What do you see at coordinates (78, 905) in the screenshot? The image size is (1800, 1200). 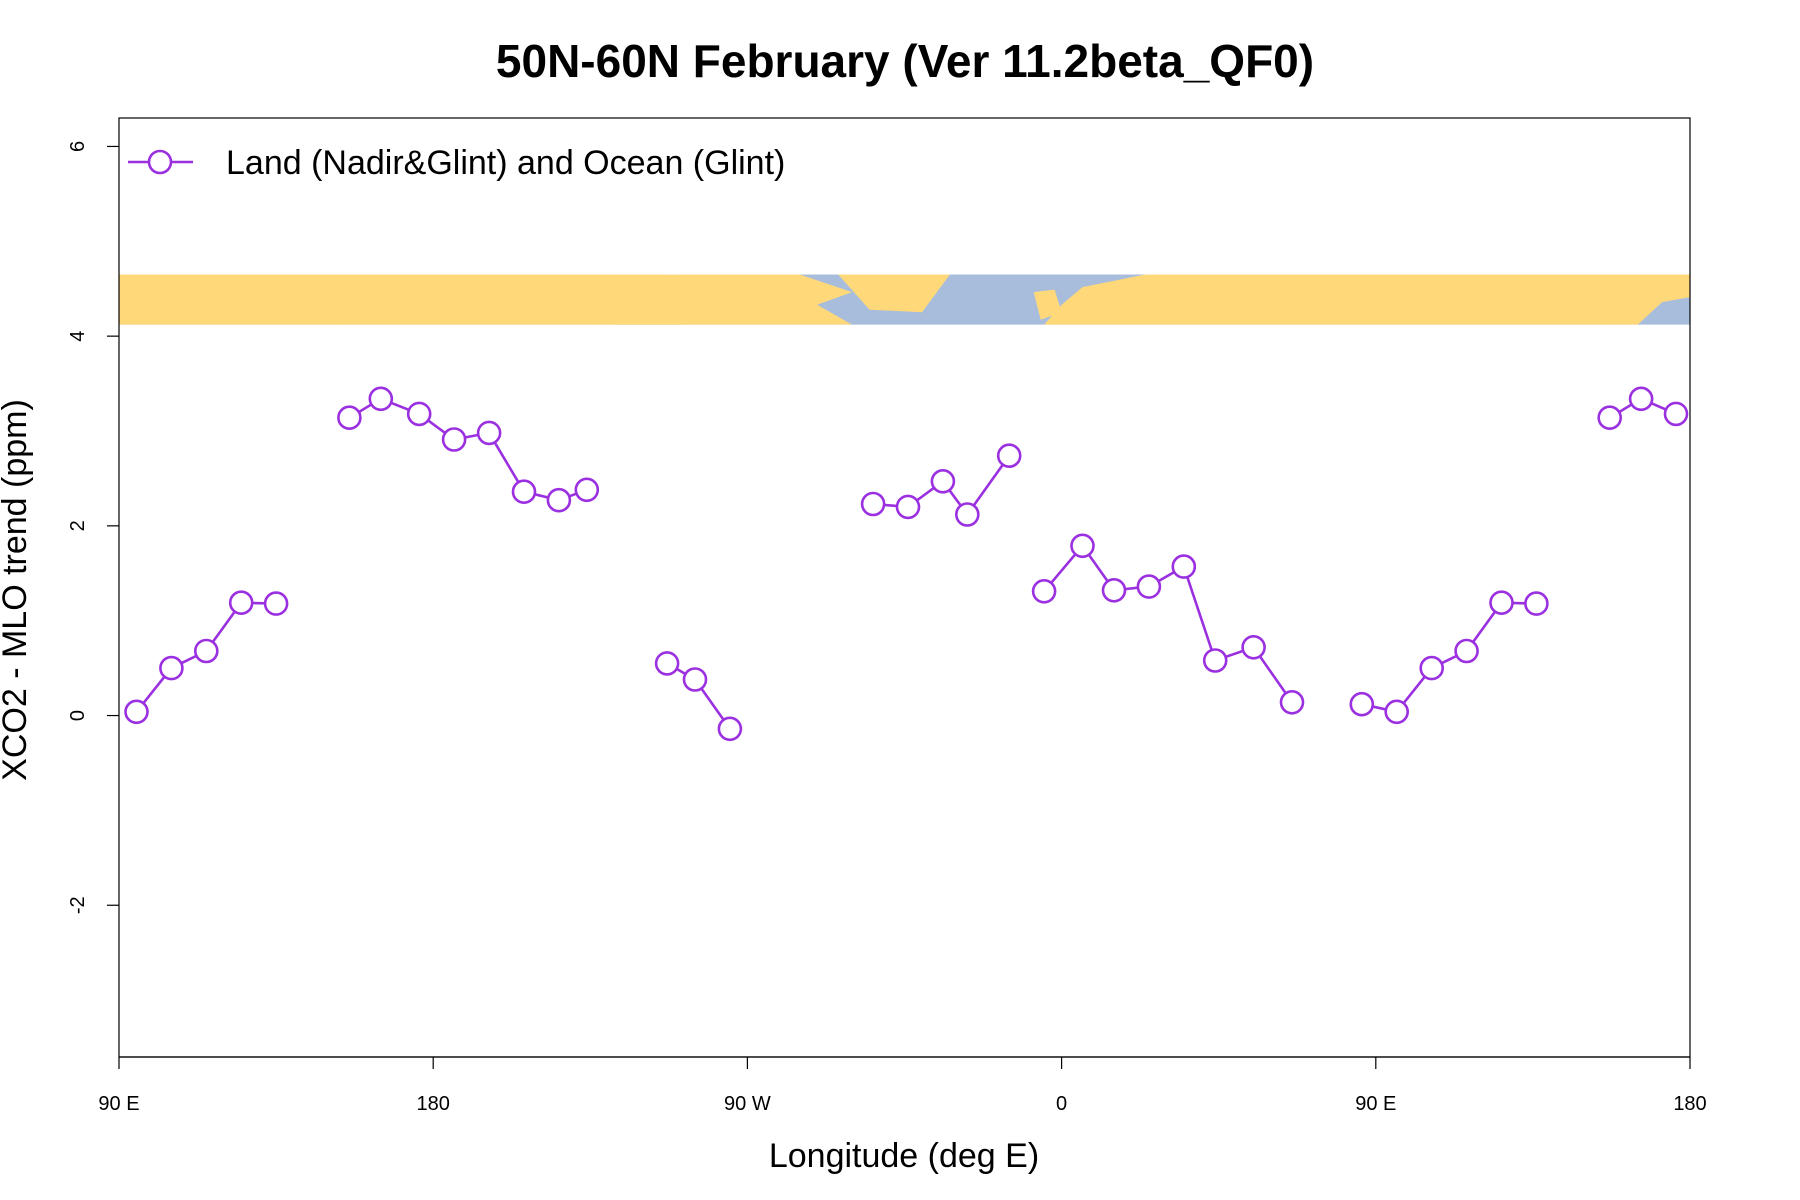 I see `y-tick-label: -2` at bounding box center [78, 905].